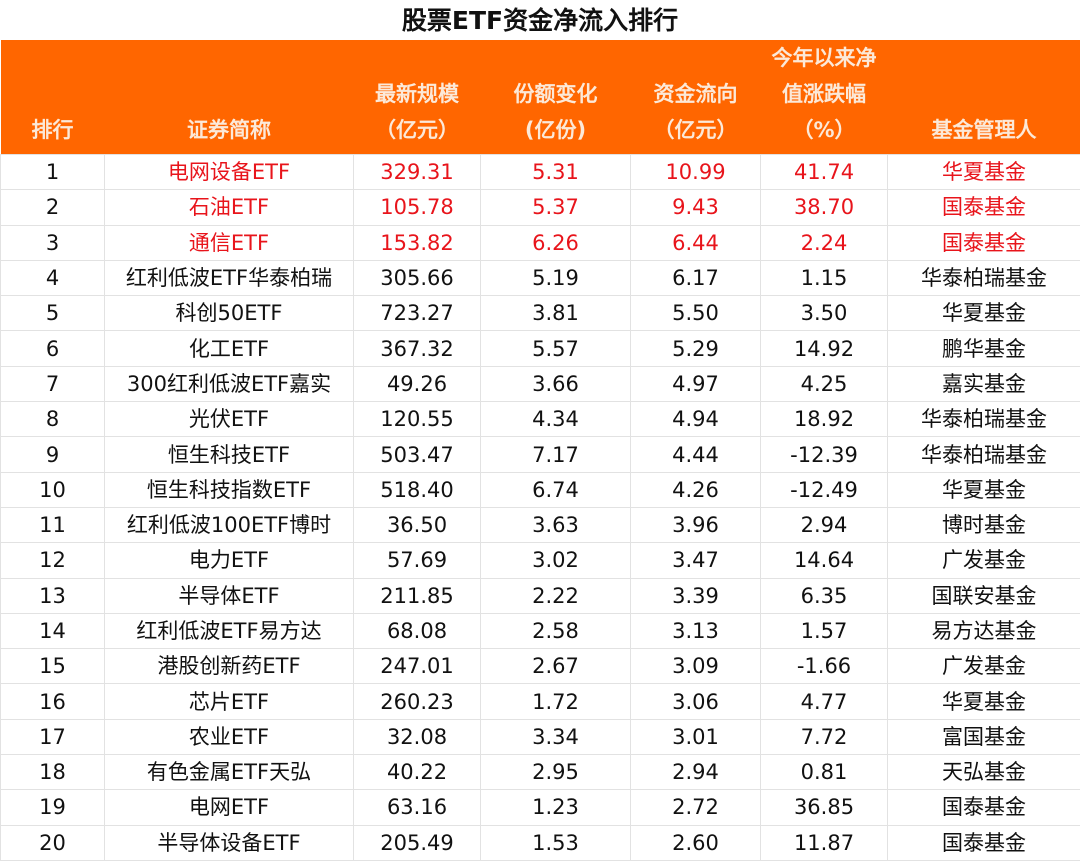 The image size is (1080, 861). I want to click on cell-share-change: 6.26, so click(556, 242).